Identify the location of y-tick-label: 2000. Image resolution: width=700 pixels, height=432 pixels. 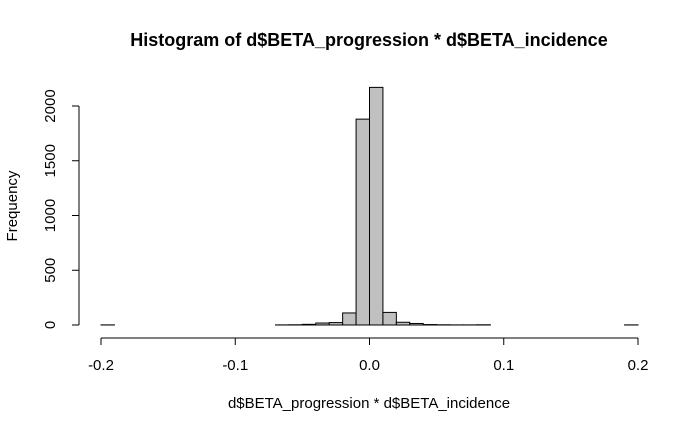
(50, 105).